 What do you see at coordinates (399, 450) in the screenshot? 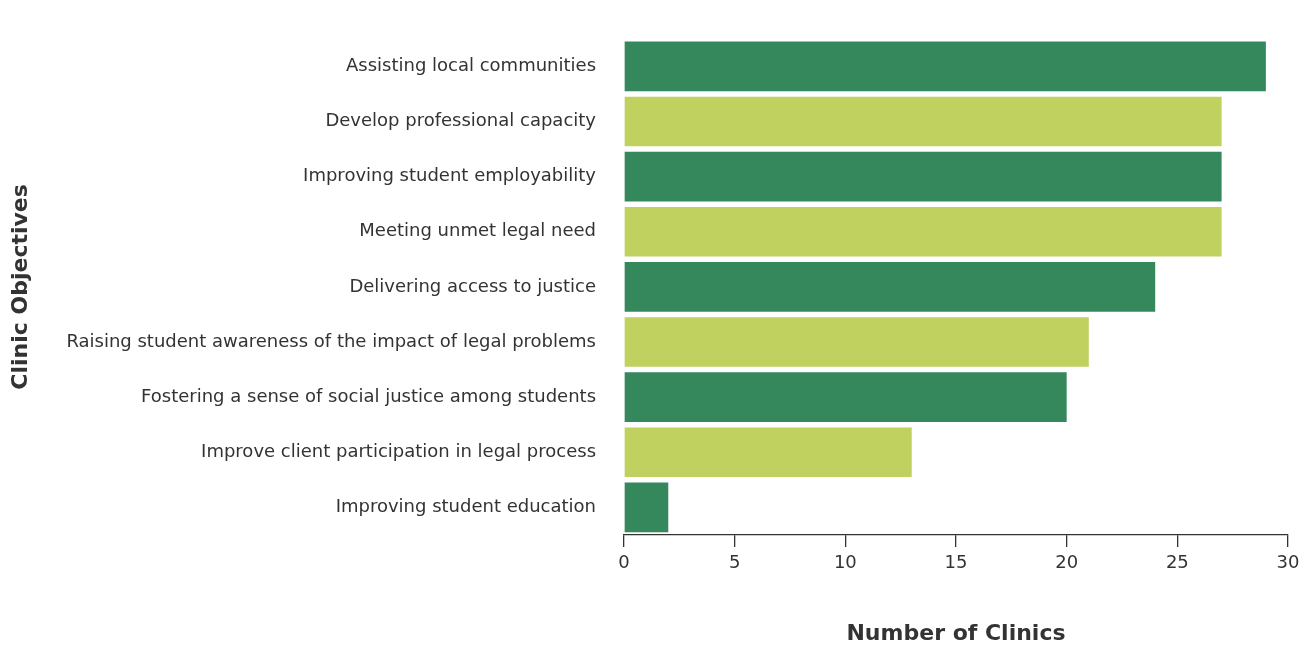
I see `y-tick-label: Improve client participation in legal process` at bounding box center [399, 450].